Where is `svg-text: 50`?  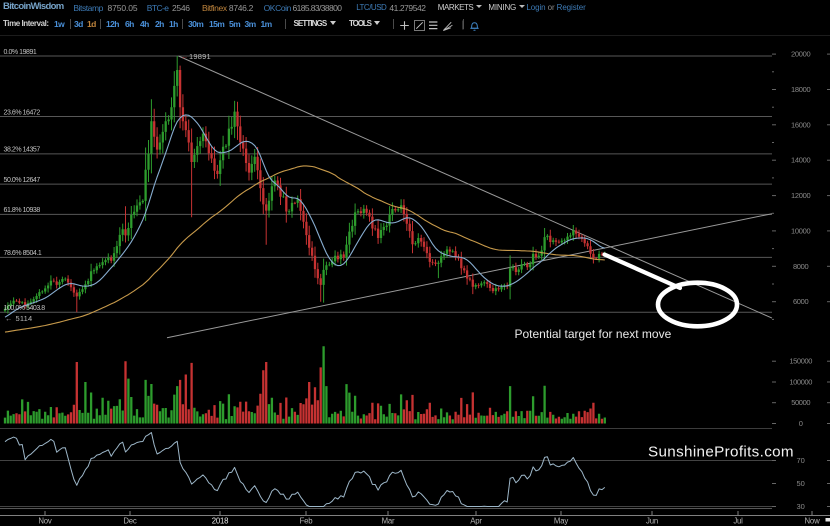
svg-text: 50 is located at coordinates (801, 483).